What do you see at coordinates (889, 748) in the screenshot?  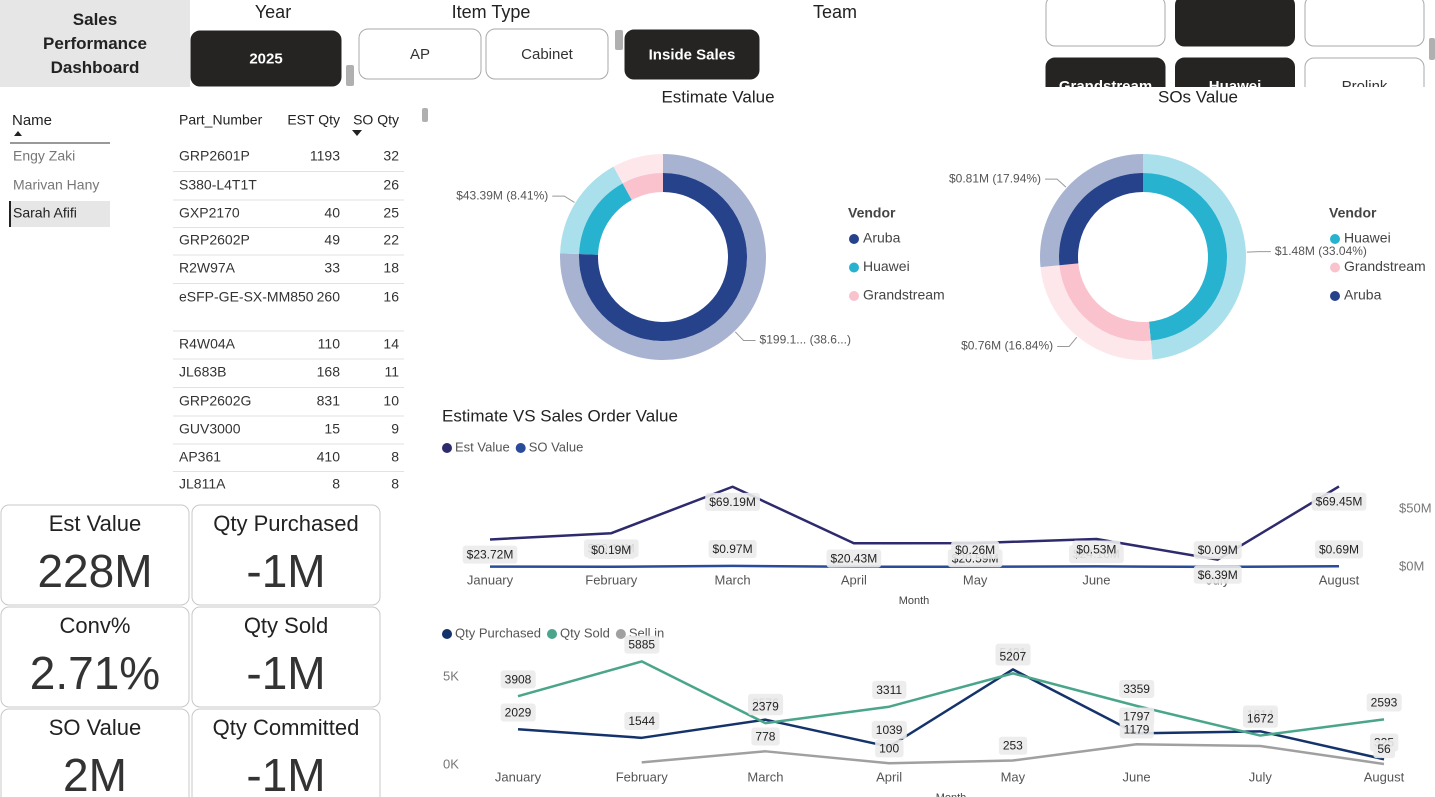 I see `data-label: 100` at bounding box center [889, 748].